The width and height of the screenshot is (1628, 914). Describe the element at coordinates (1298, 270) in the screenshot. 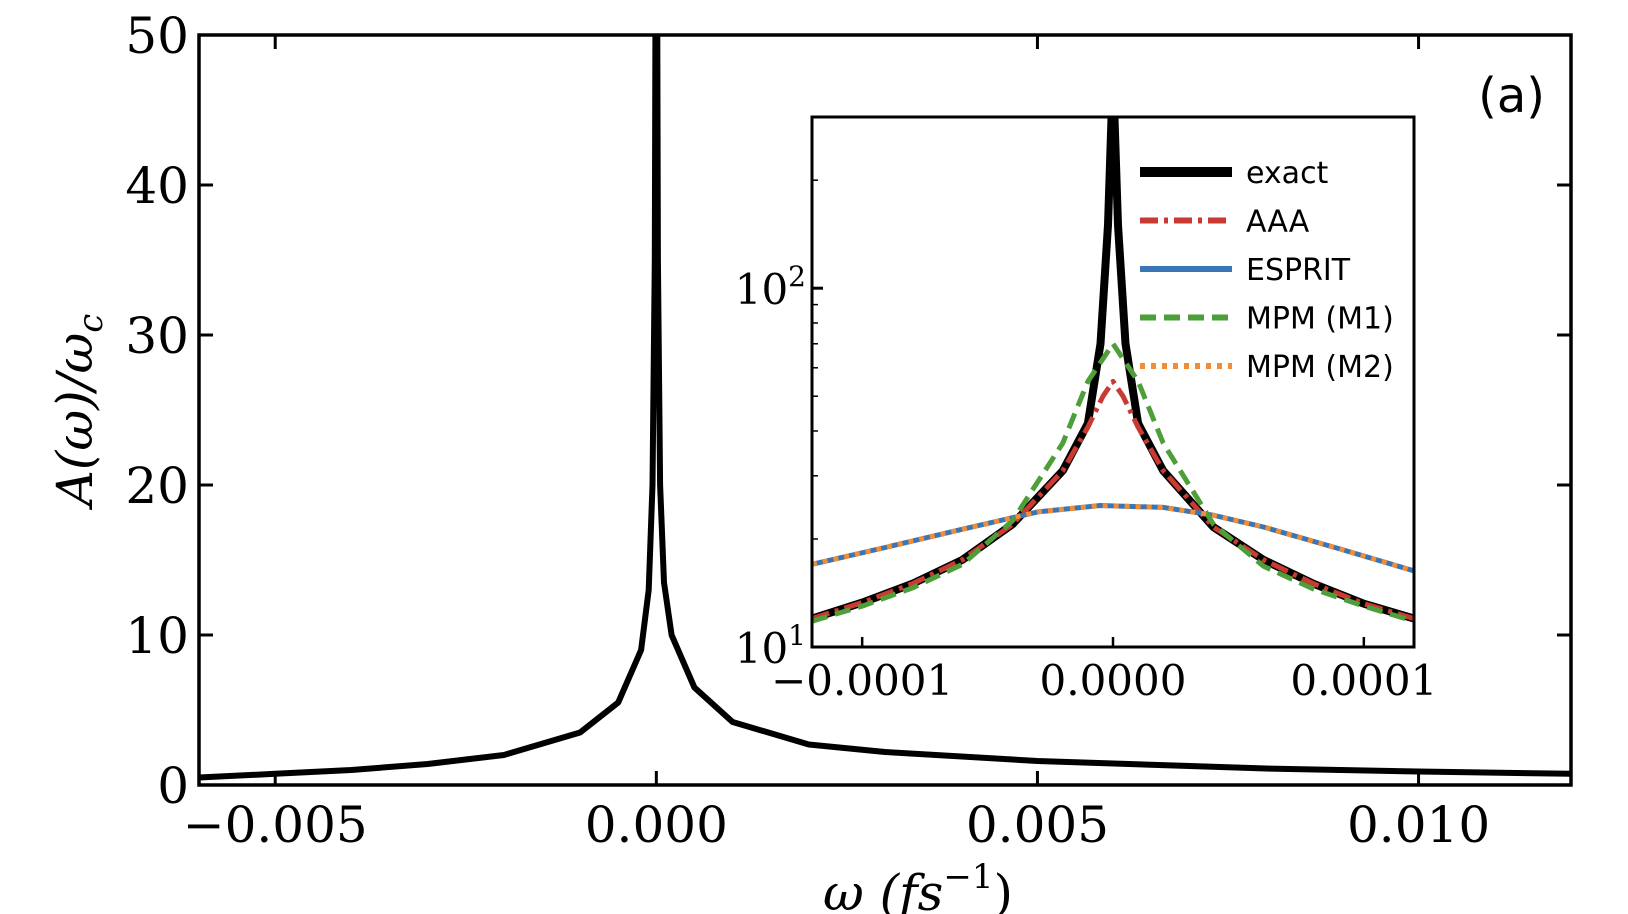

I see `legend-label: ESPRIT` at that location.